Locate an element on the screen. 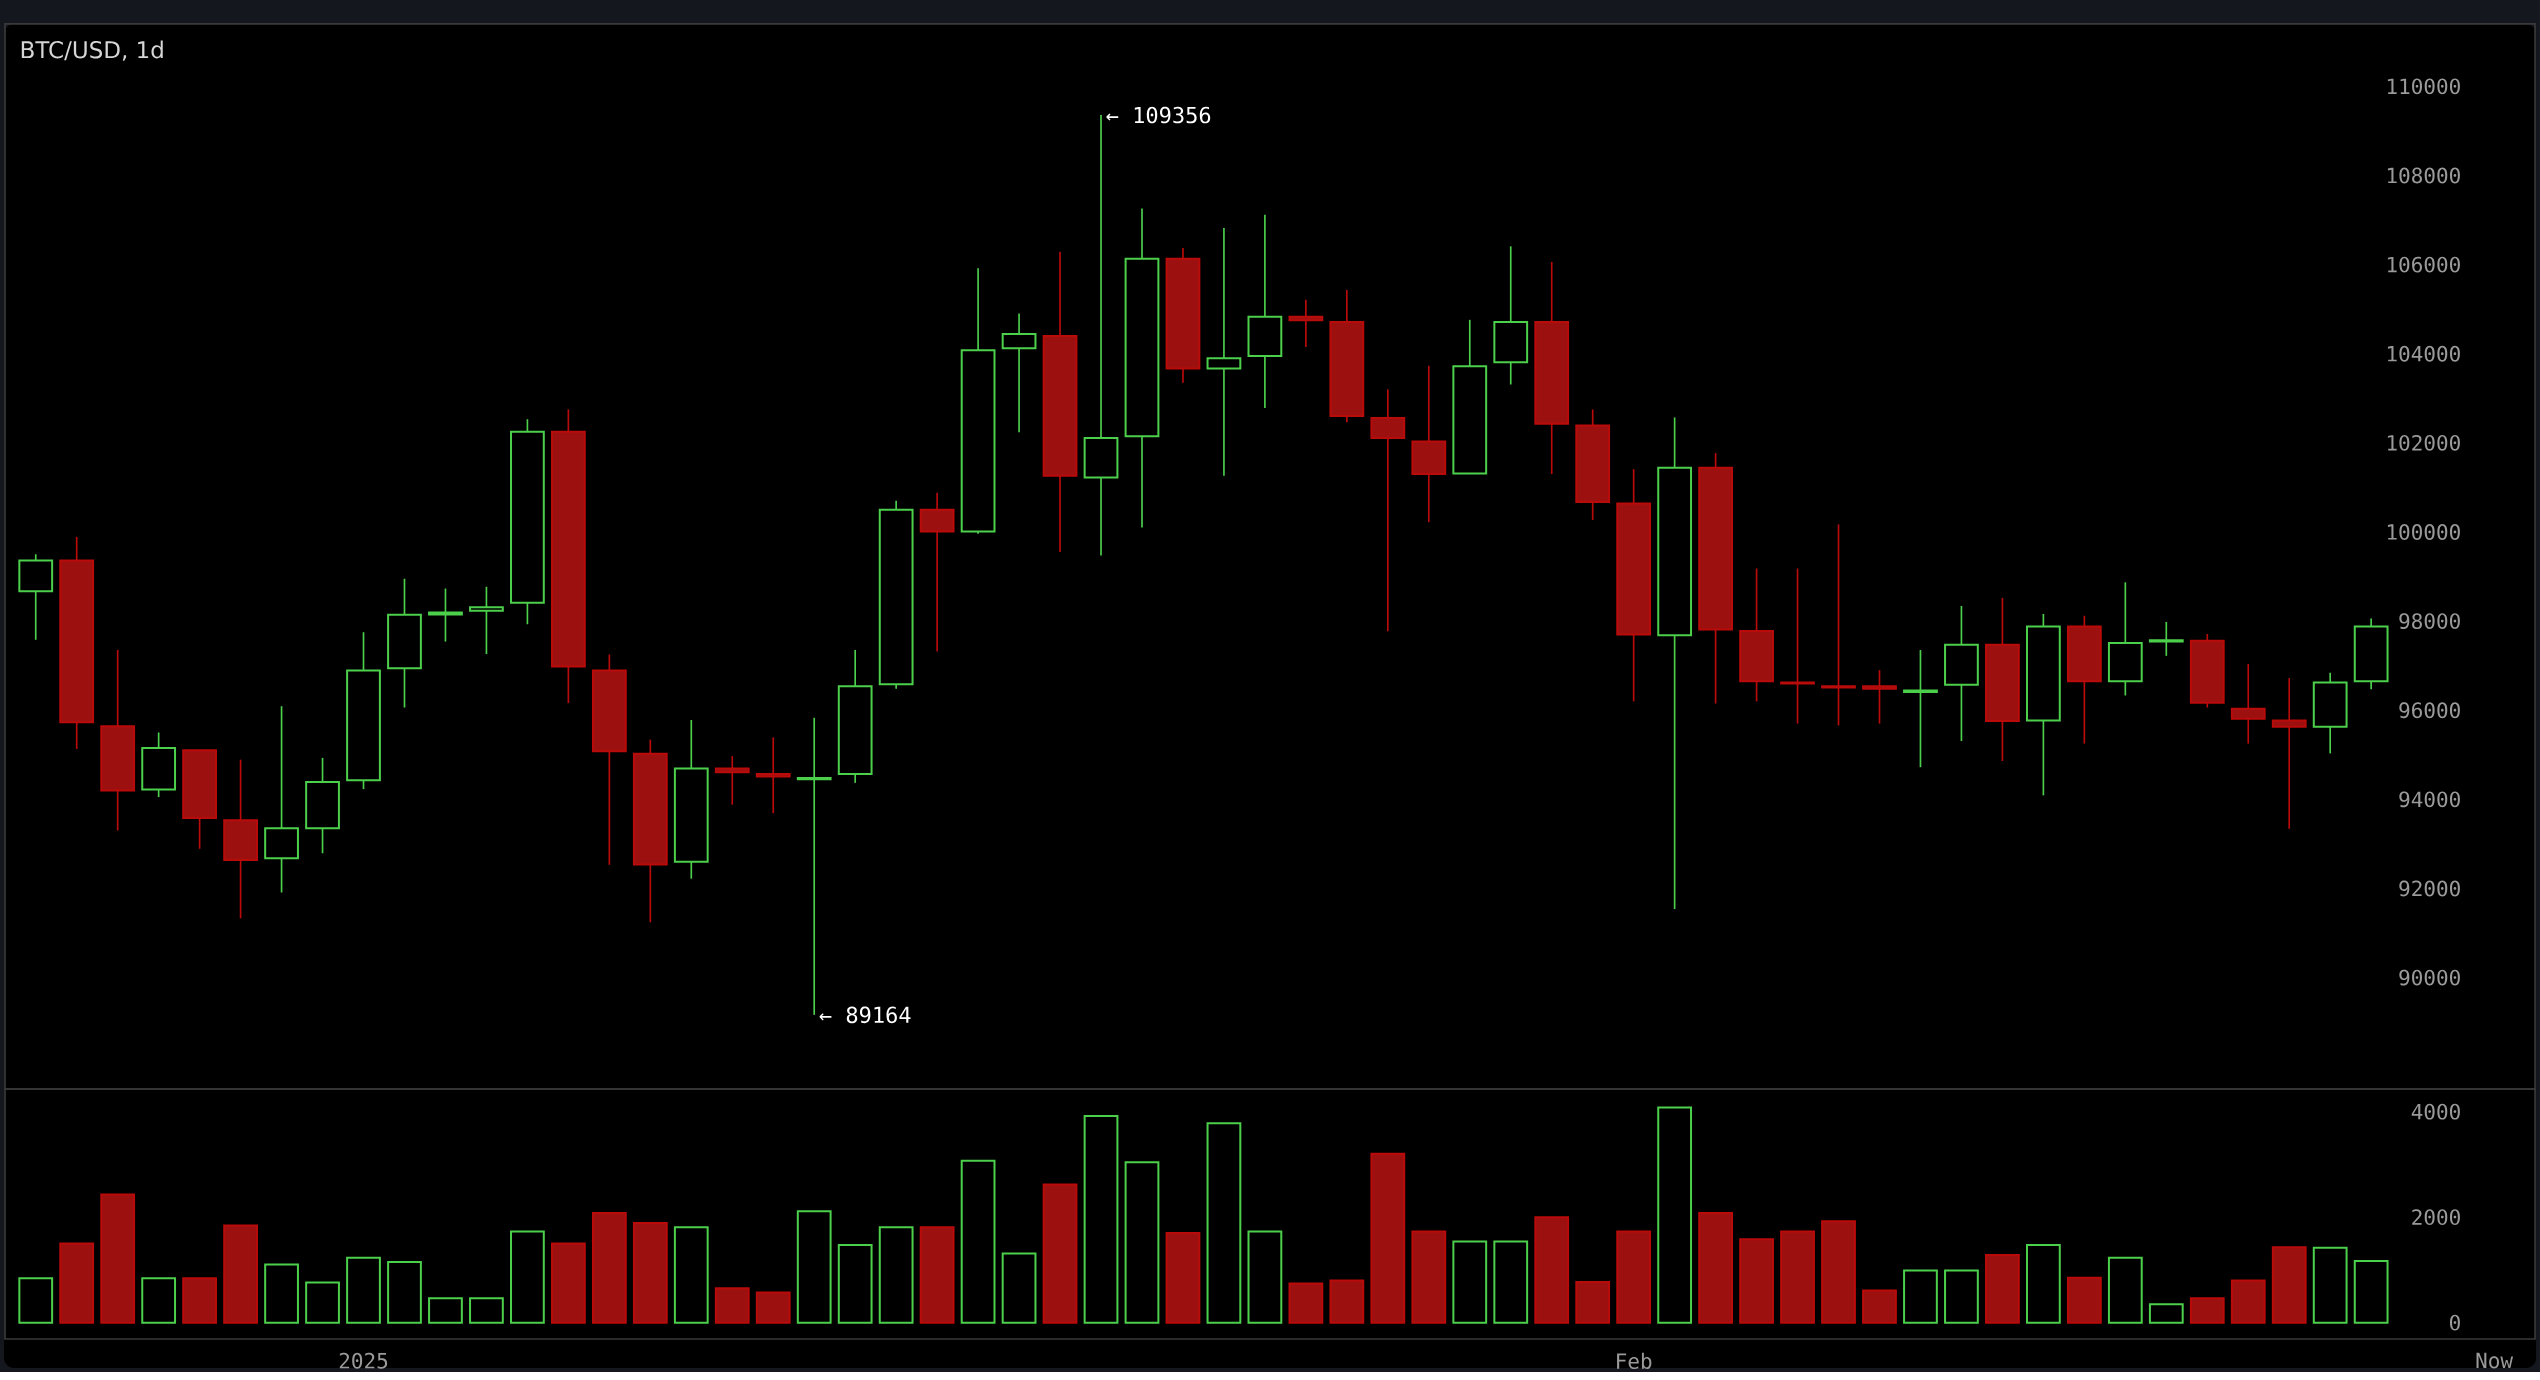 The image size is (2540, 1380). y-tick-label: 98000 is located at coordinates (2429, 621).